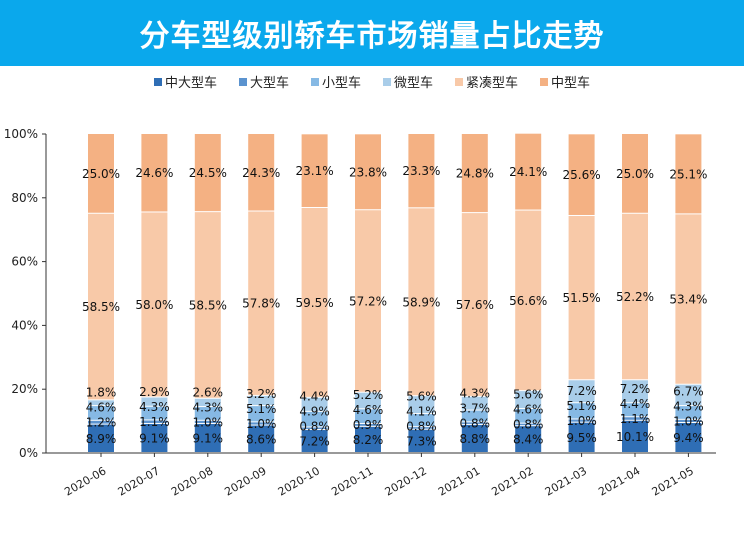  I want to click on data-label: 8.4%, so click(528, 440).